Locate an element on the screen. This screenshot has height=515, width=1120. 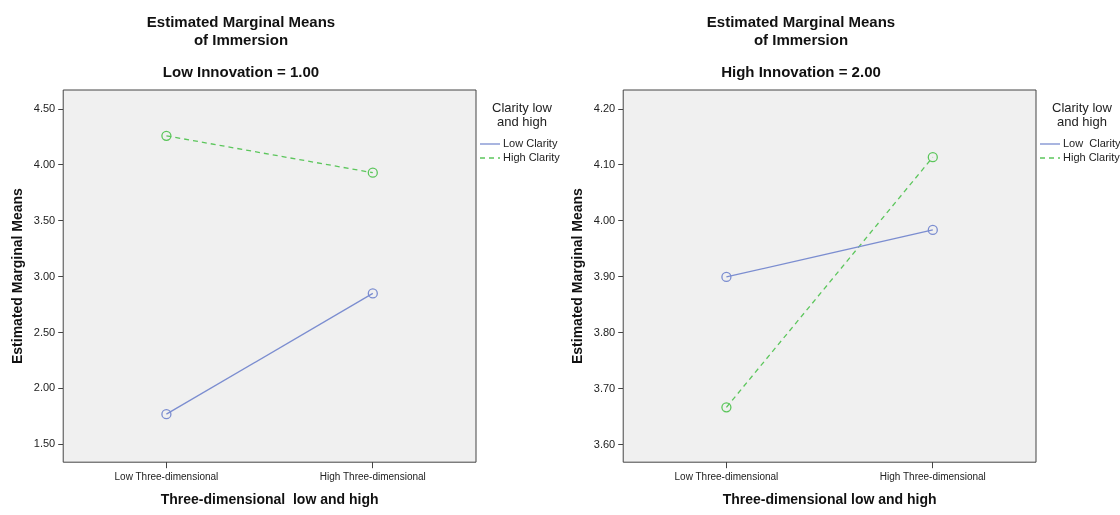
y-tick-label: 3.60 is located at coordinates (604, 443).